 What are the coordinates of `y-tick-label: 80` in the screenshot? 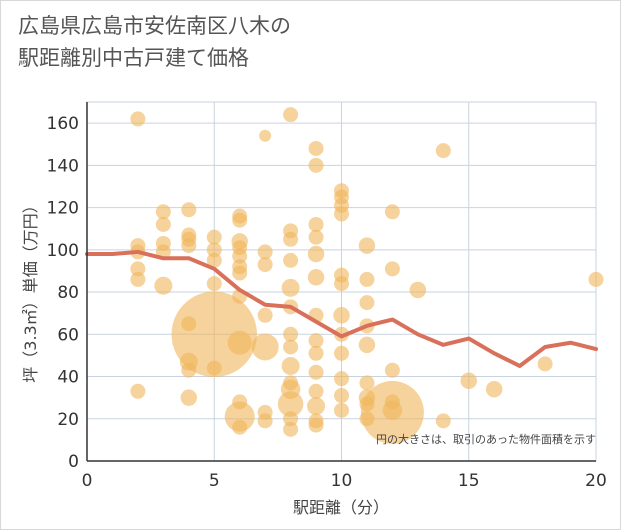 It's located at (68, 293).